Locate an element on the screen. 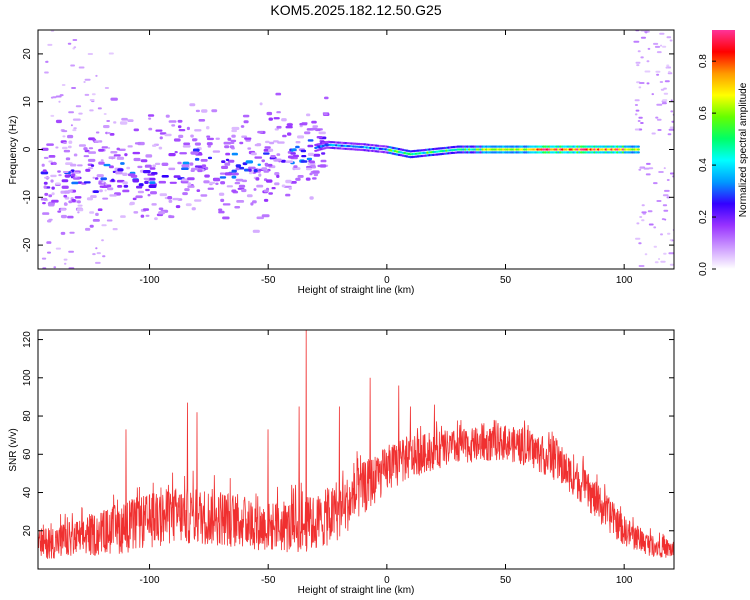 This screenshot has height=600, width=750. page-title: KOM5.2025.182.12.50.G25 is located at coordinates (356, 10).